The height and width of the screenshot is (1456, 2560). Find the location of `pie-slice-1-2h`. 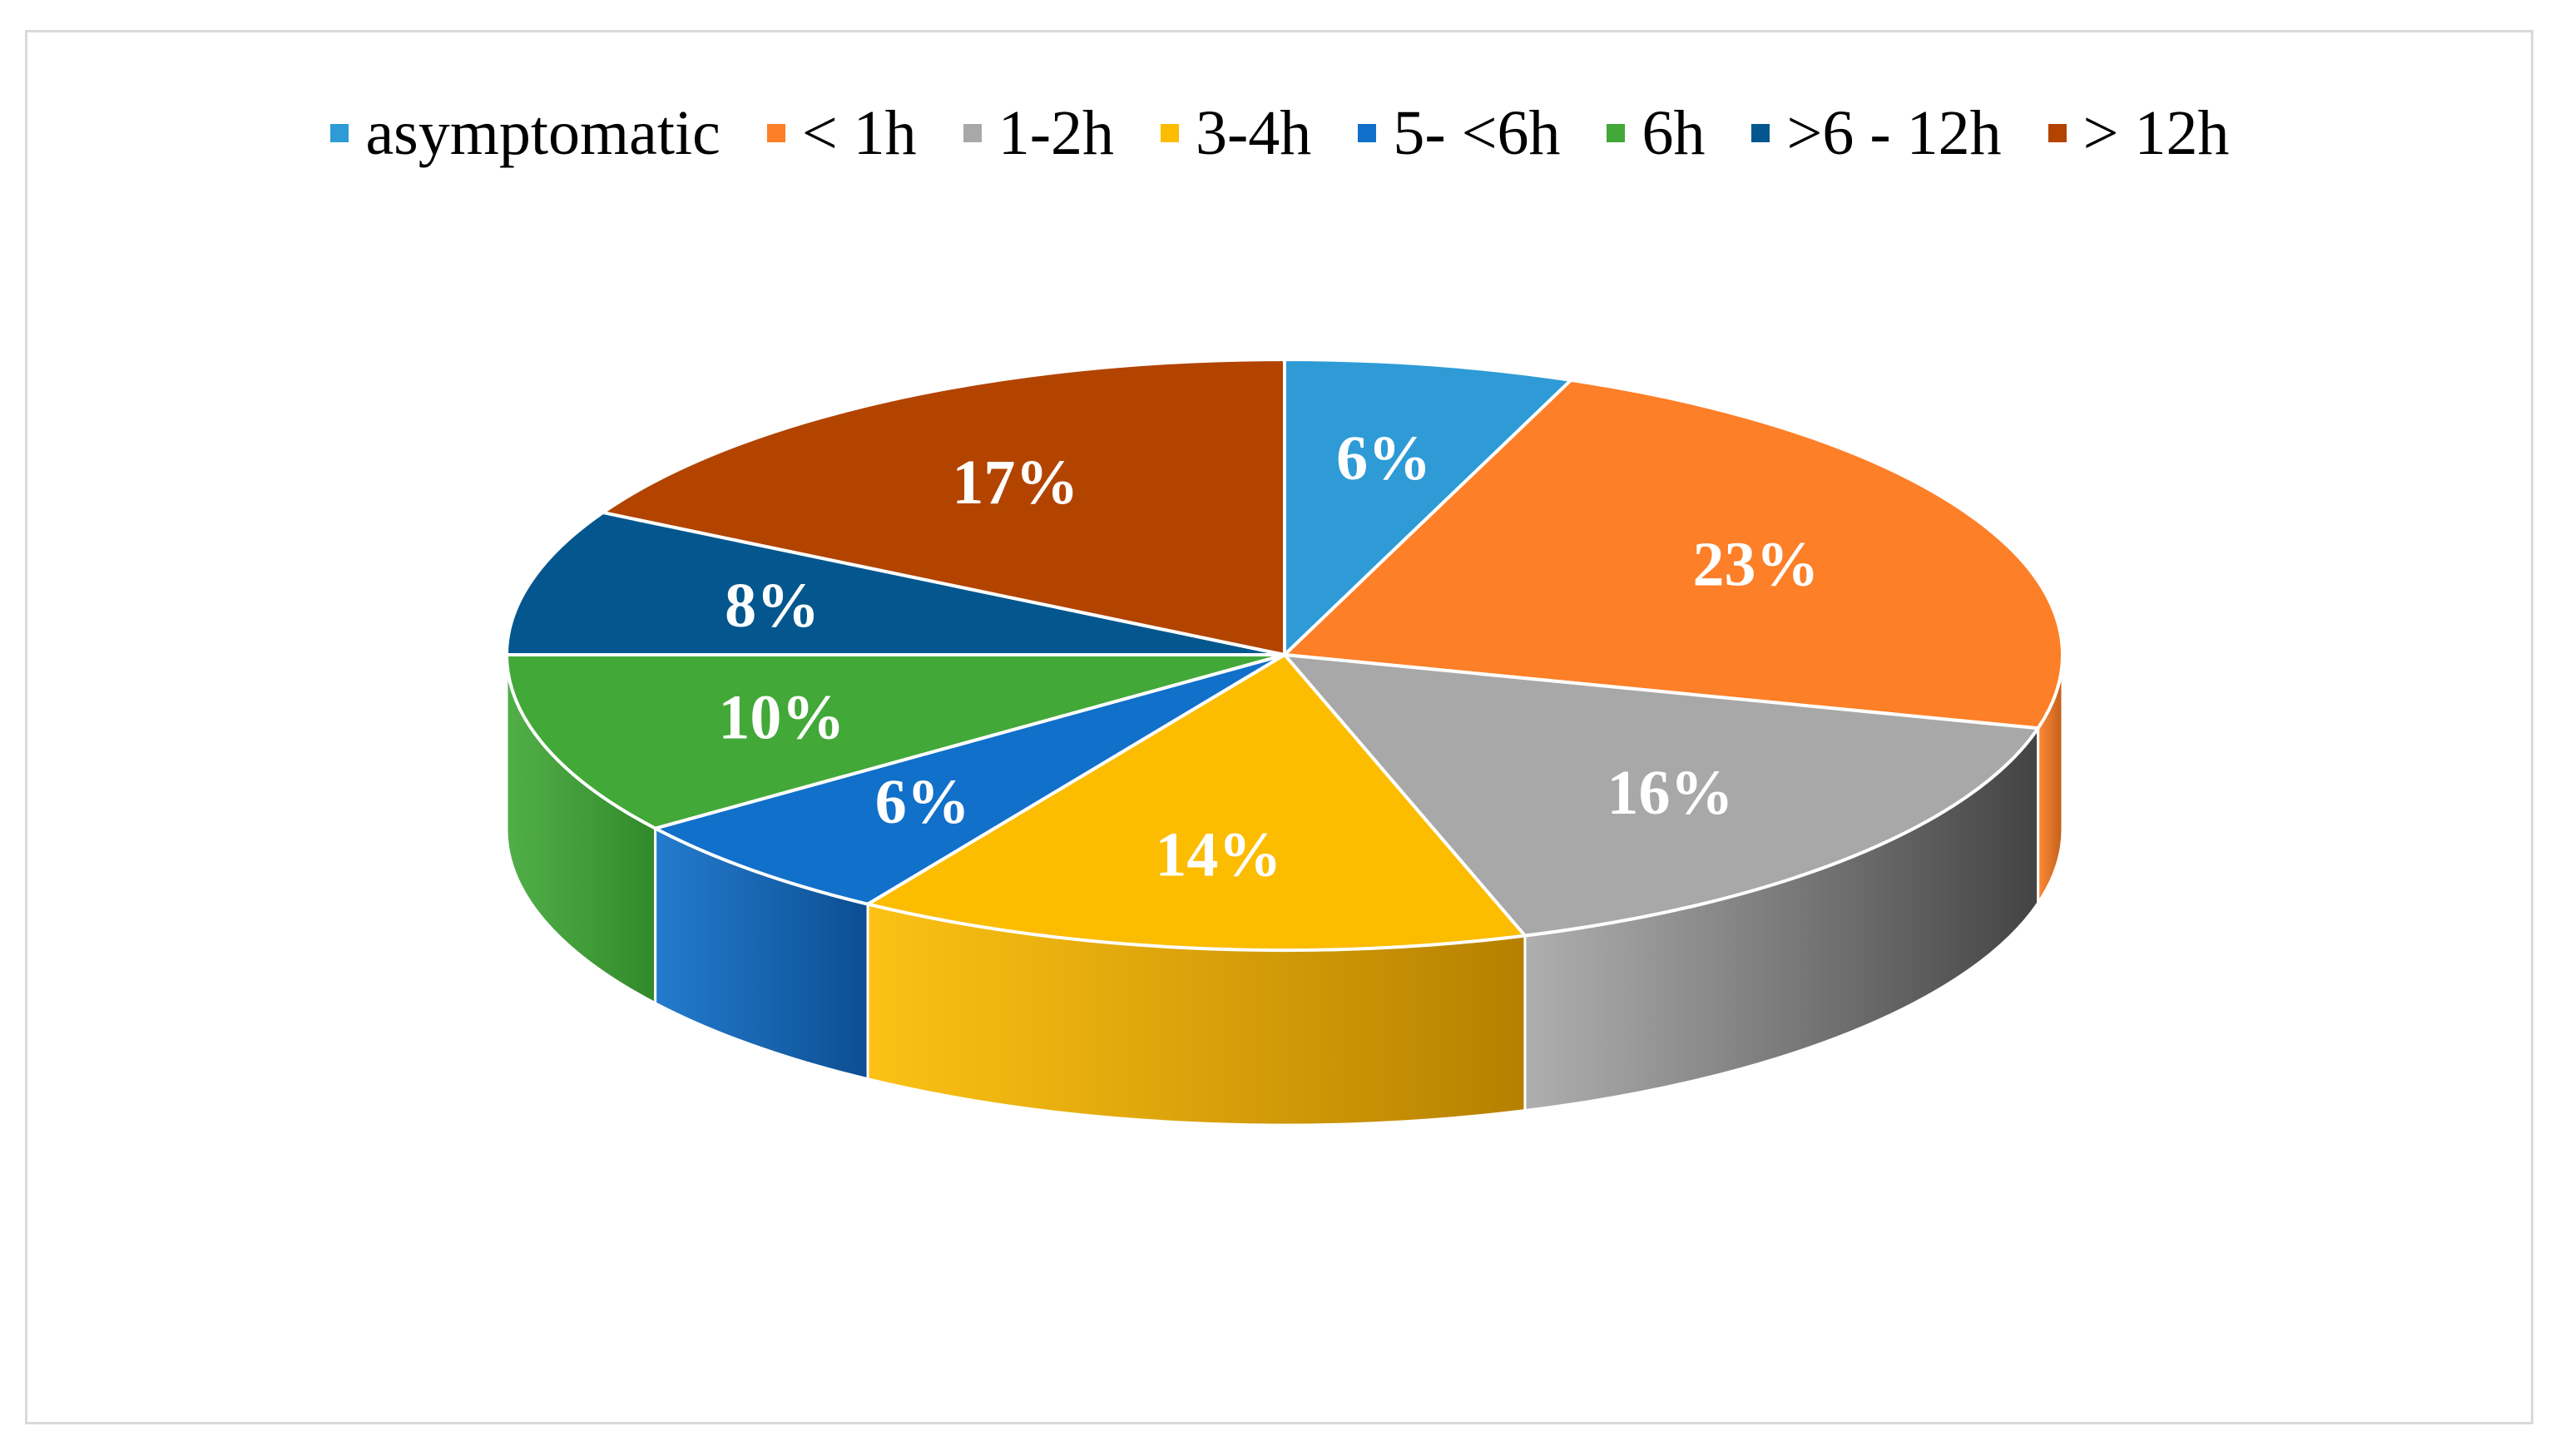

pie-slice-1-2h is located at coordinates (1661, 795).